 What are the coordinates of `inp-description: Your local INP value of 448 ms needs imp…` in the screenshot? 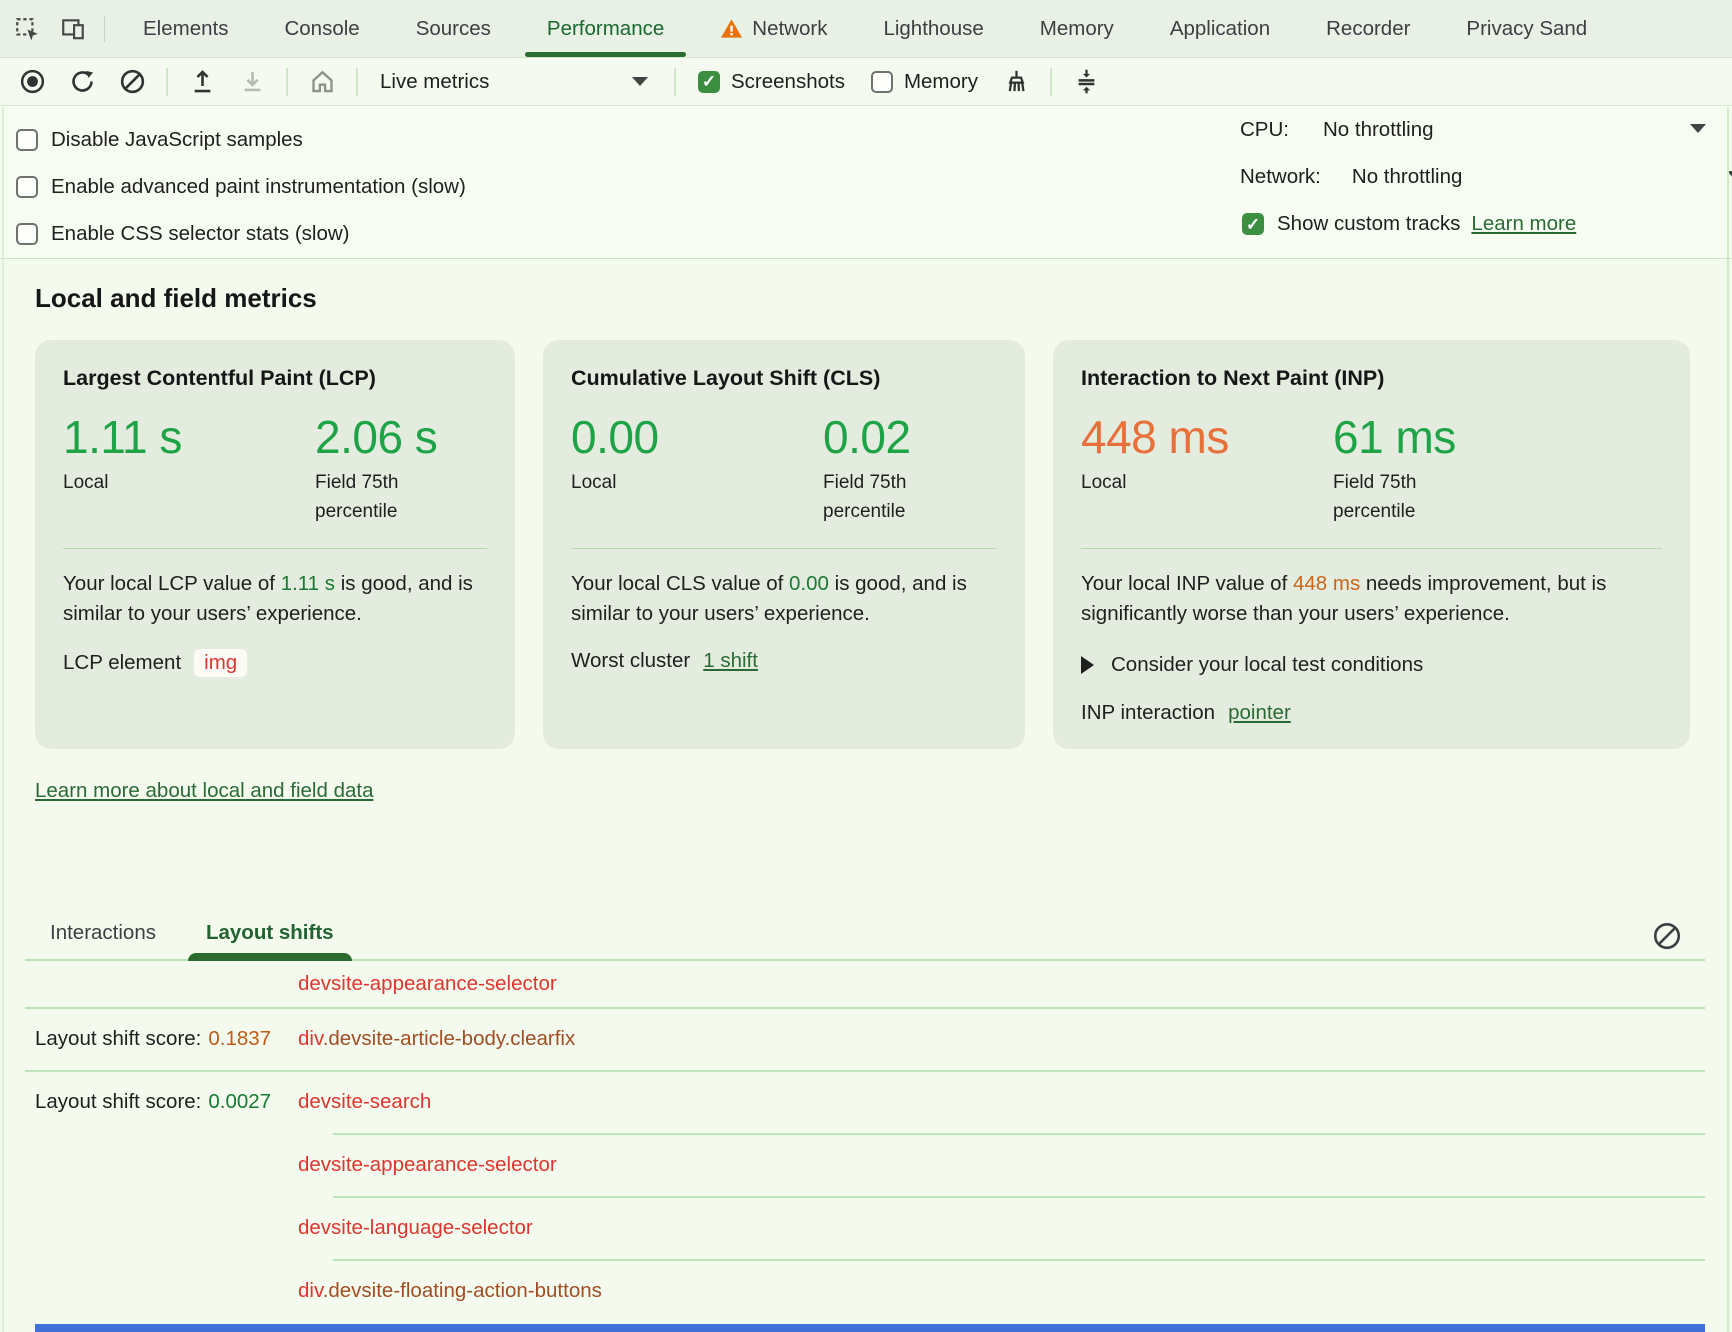 It's located at (1344, 599).